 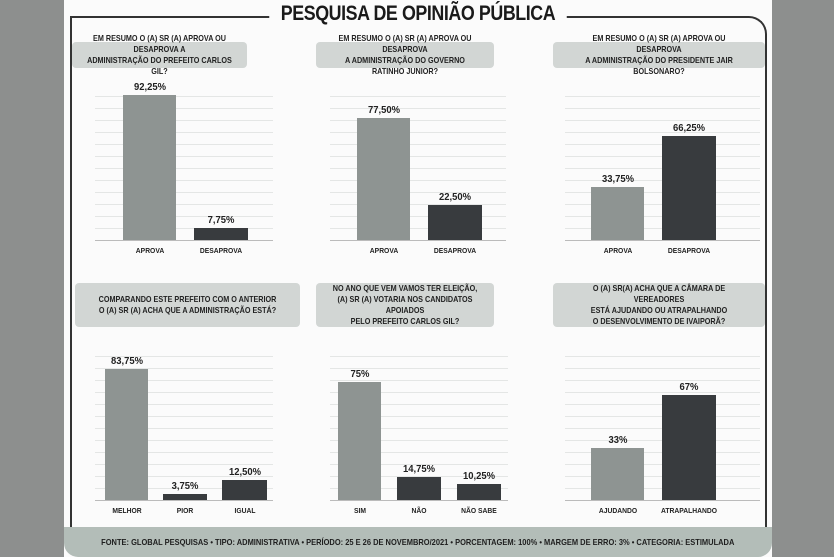 What do you see at coordinates (359, 441) in the screenshot?
I see `bar-sim` at bounding box center [359, 441].